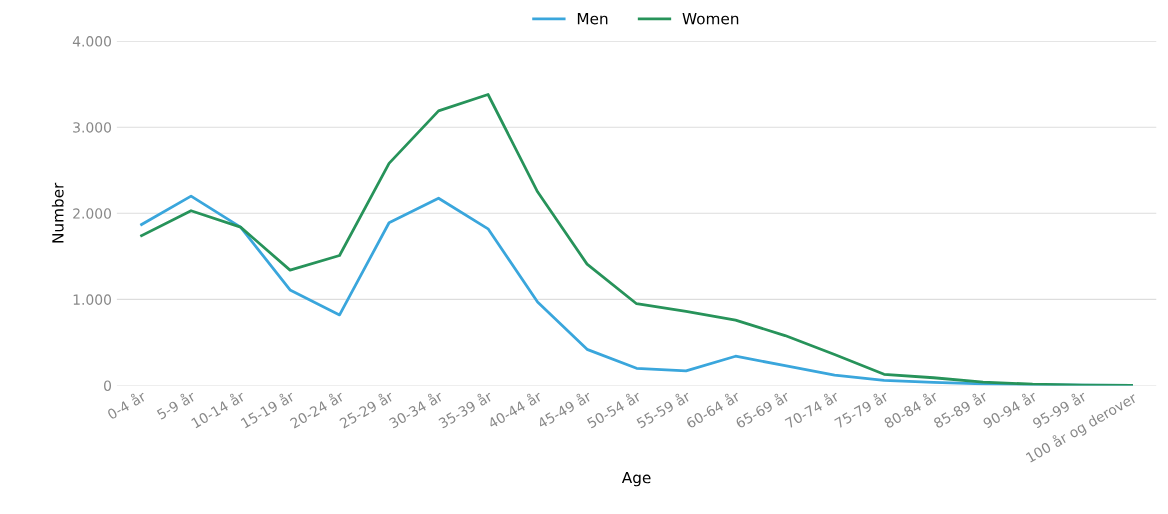 The height and width of the screenshot is (514, 1168). Describe the element at coordinates (636, 479) in the screenshot. I see `x-axis-title: Age` at that location.